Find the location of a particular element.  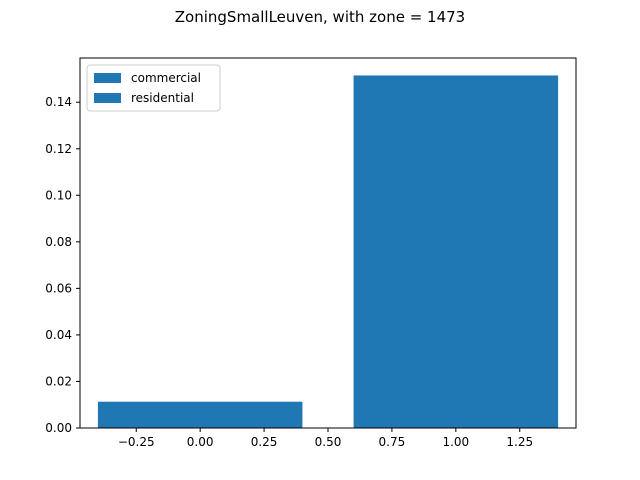

x-tick-label: 0.25 is located at coordinates (264, 442).